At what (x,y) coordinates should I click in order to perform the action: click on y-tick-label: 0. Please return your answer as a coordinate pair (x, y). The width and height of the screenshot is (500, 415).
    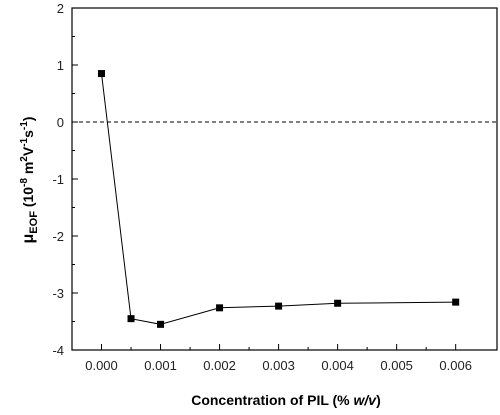
    Looking at the image, I should click on (60, 122).